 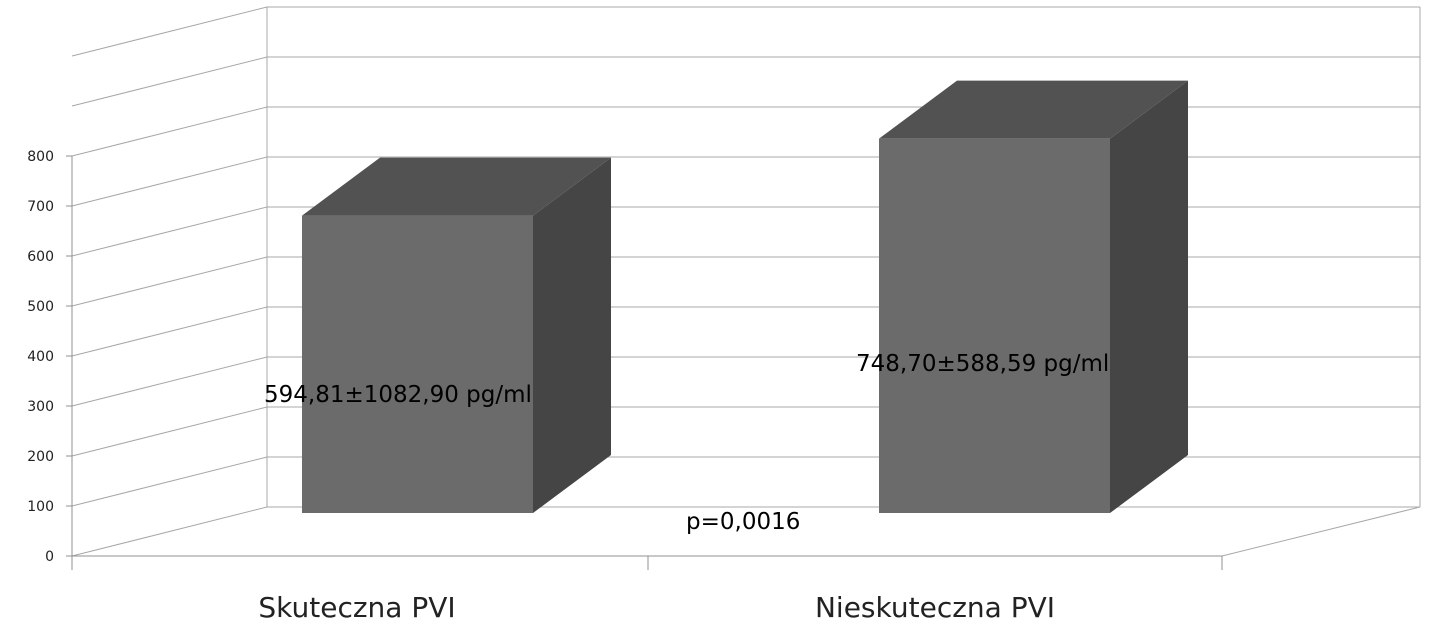 What do you see at coordinates (49, 557) in the screenshot?
I see `y-tick-label: 0` at bounding box center [49, 557].